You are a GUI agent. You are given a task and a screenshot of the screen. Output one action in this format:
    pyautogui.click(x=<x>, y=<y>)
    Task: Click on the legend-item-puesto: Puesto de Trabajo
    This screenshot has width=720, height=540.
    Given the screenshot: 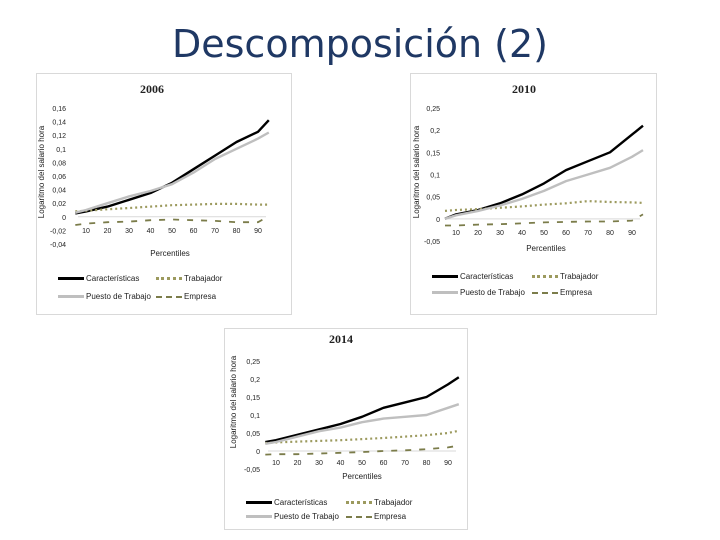 What is the action you would take?
    pyautogui.click(x=292, y=516)
    